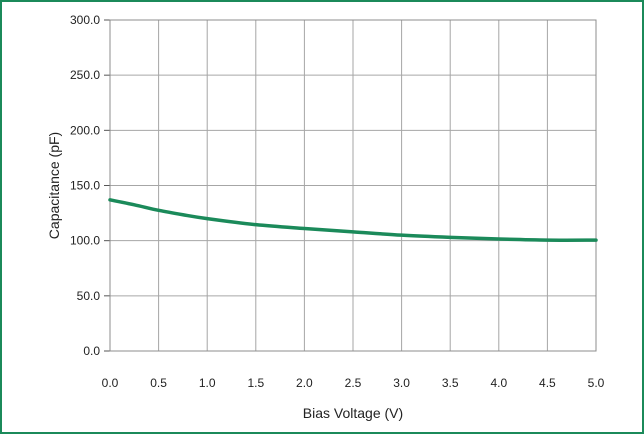  I want to click on x-tick-label: 1.0, so click(207, 383).